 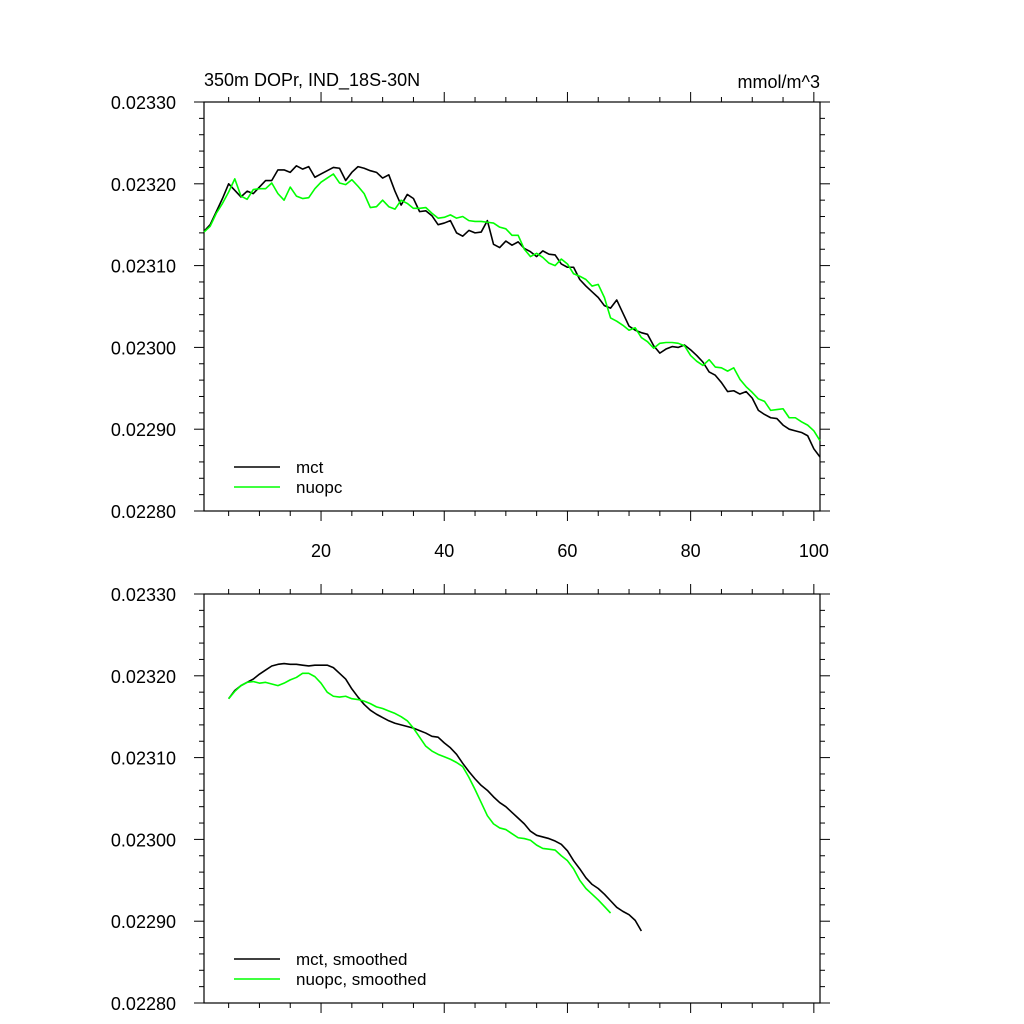 I want to click on x-tick-labels: 20 40 60 80 100, so click(x=570, y=551).